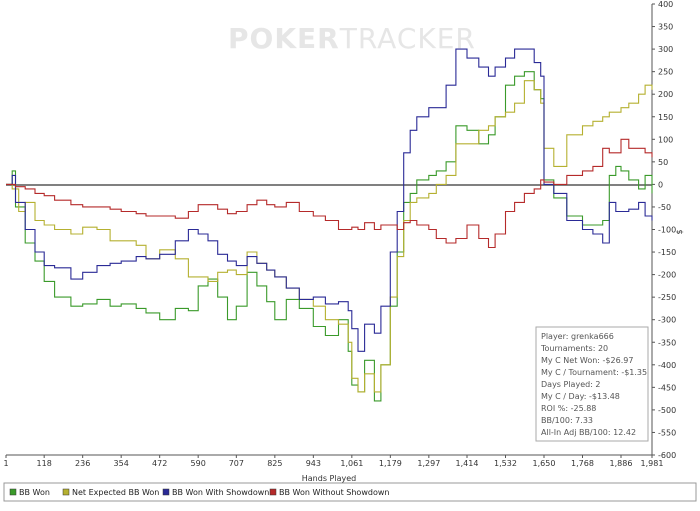 The image size is (700, 511). Describe the element at coordinates (665, 94) in the screenshot. I see `y-tick-label: 200` at that location.